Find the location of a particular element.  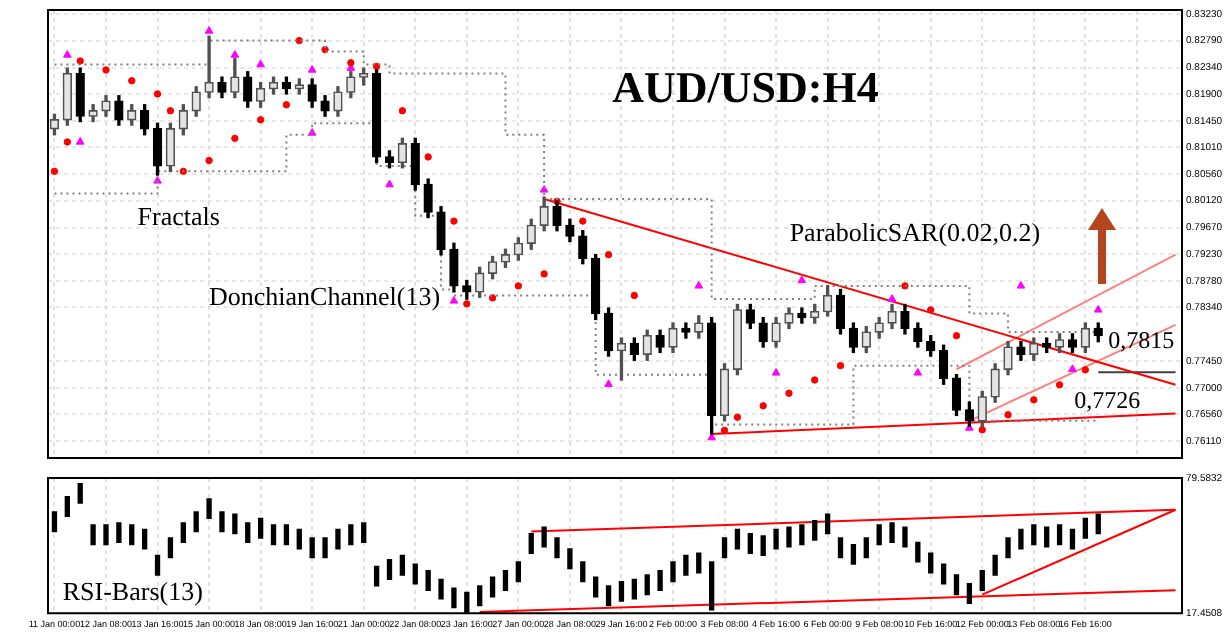

annotation: 0,7726 is located at coordinates (1107, 400).